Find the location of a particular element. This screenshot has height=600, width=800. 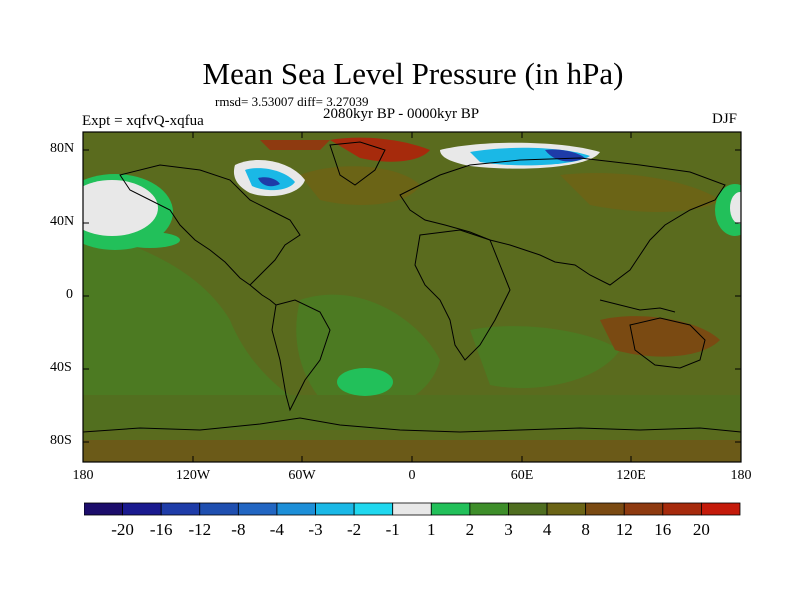

field-south-atlantic-green is located at coordinates (368, 353).